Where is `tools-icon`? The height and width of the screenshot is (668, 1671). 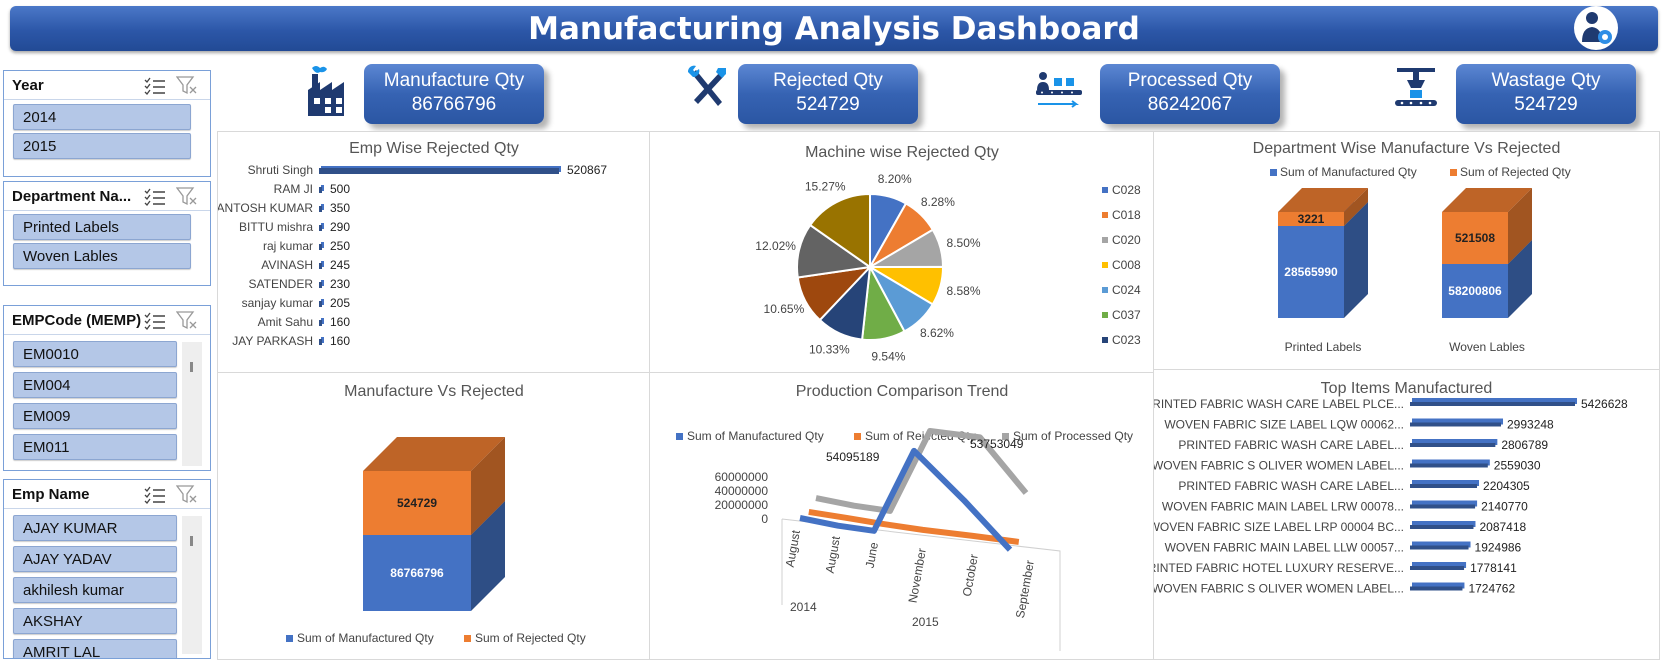
tools-icon is located at coordinates (706, 85).